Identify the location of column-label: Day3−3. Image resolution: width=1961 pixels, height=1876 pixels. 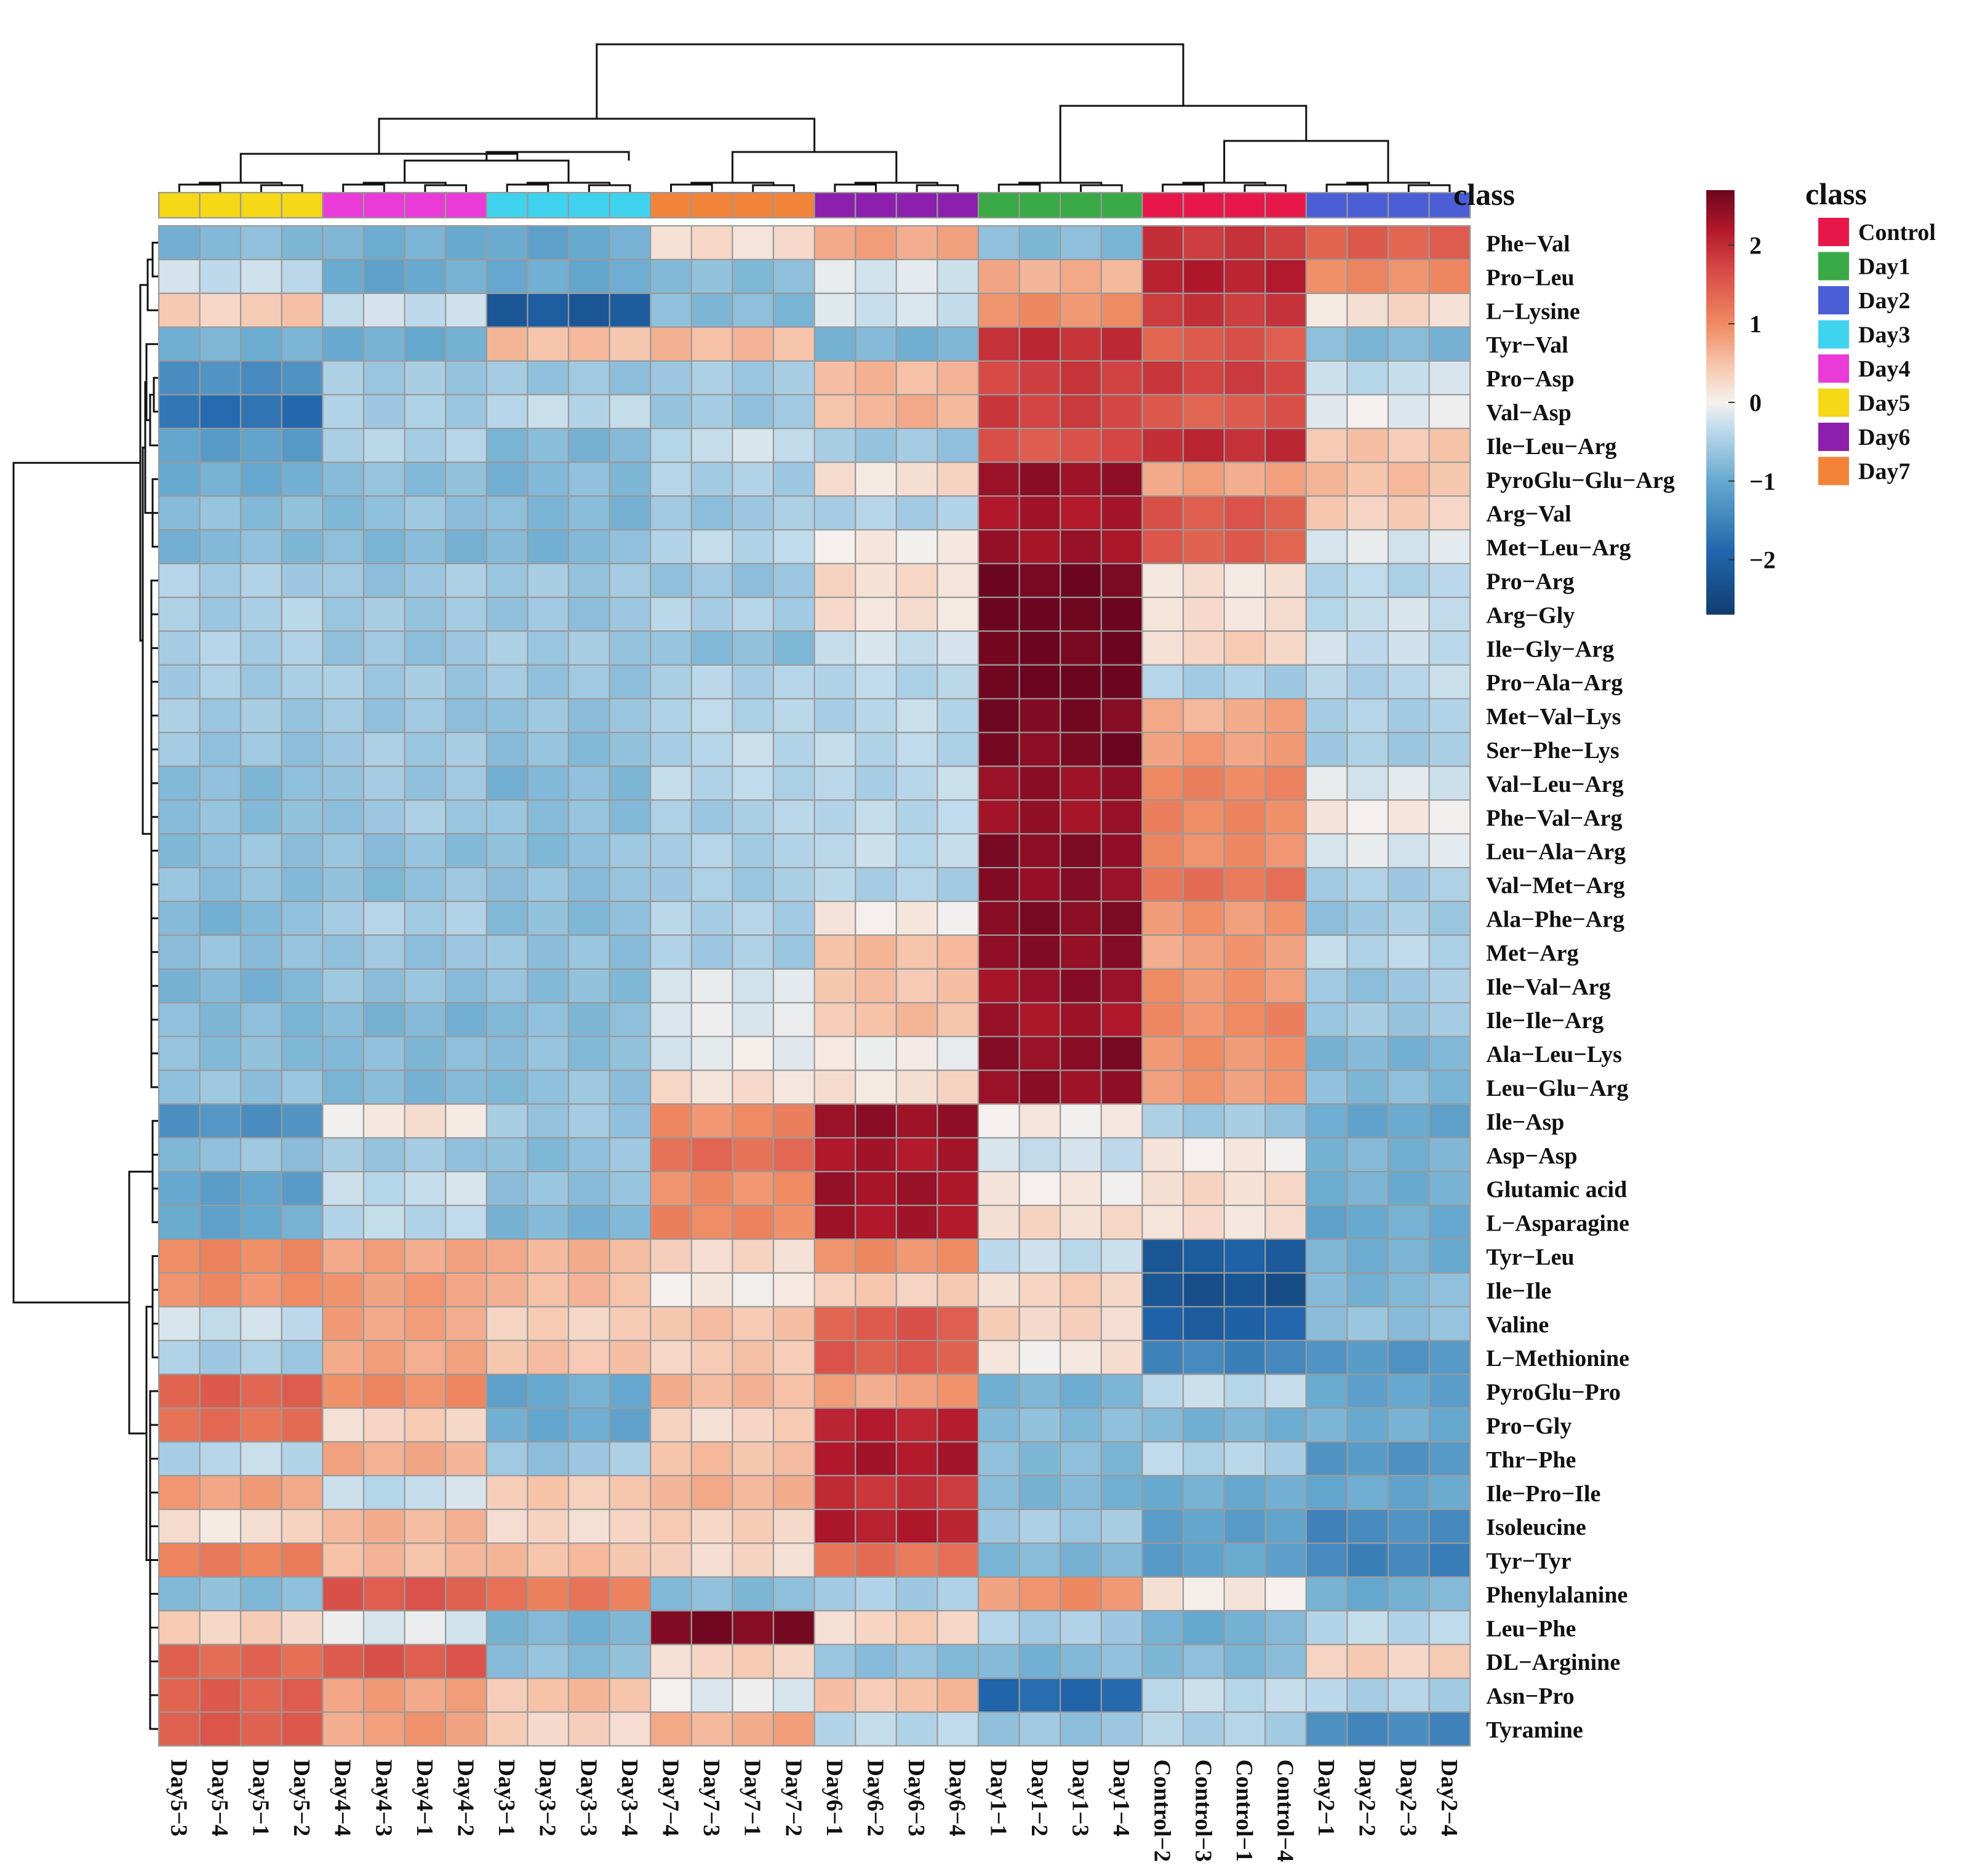
(588, 1798).